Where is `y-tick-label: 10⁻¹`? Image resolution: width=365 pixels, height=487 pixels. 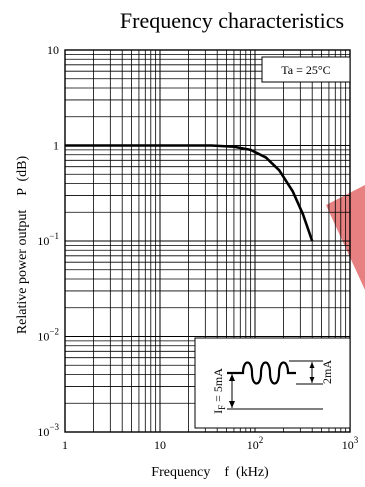
y-tick-label: 10⁻¹ is located at coordinates (48, 239).